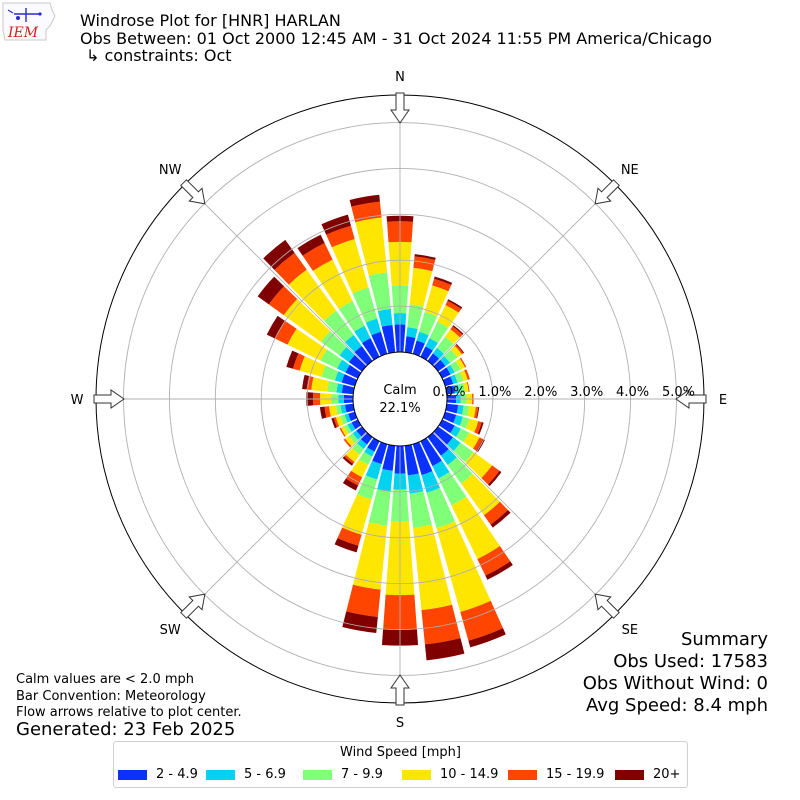  I want to click on legend-label: 5 - 6.9, so click(265, 774).